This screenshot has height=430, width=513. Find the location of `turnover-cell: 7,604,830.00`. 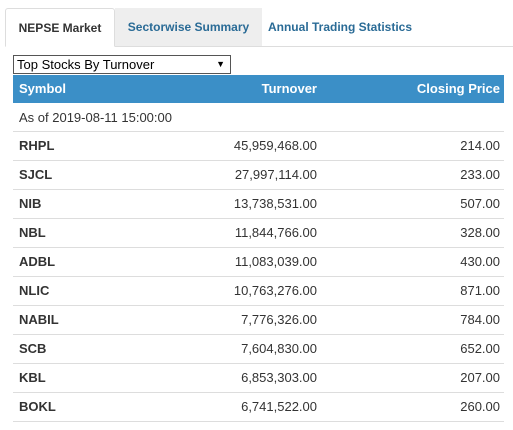

turnover-cell: 7,604,830.00 is located at coordinates (279, 348).